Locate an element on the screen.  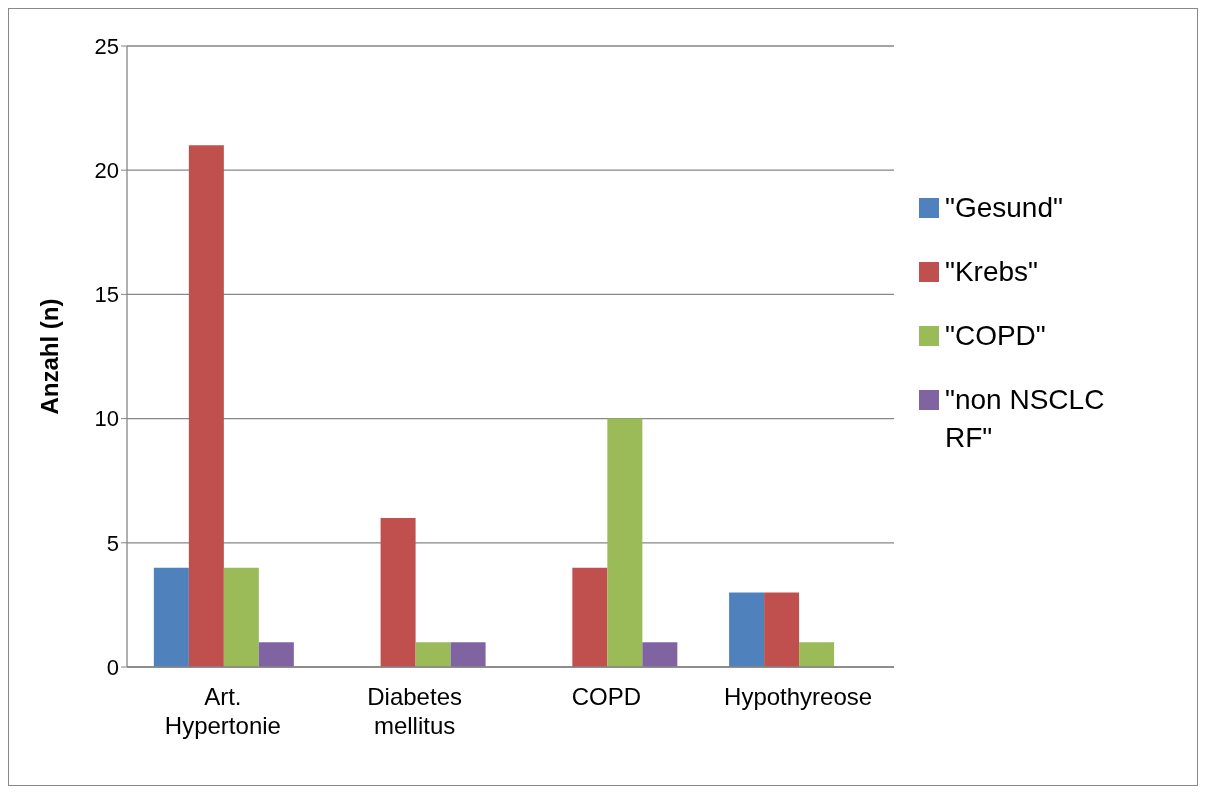
legend-label: "COPD" is located at coordinates (996, 336).